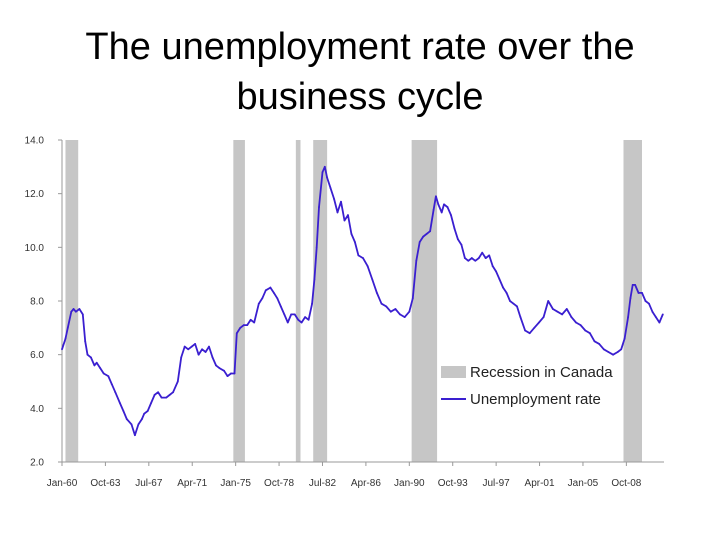 Image resolution: width=720 pixels, height=540 pixels. What do you see at coordinates (192, 483) in the screenshot?
I see `x-tick-label: Apr-71` at bounding box center [192, 483].